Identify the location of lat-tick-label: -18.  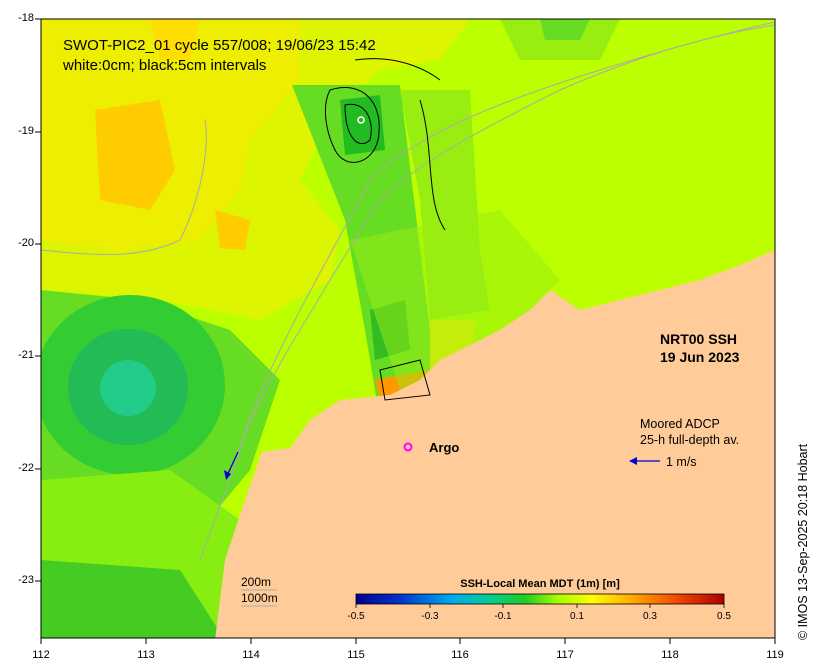
(26, 18).